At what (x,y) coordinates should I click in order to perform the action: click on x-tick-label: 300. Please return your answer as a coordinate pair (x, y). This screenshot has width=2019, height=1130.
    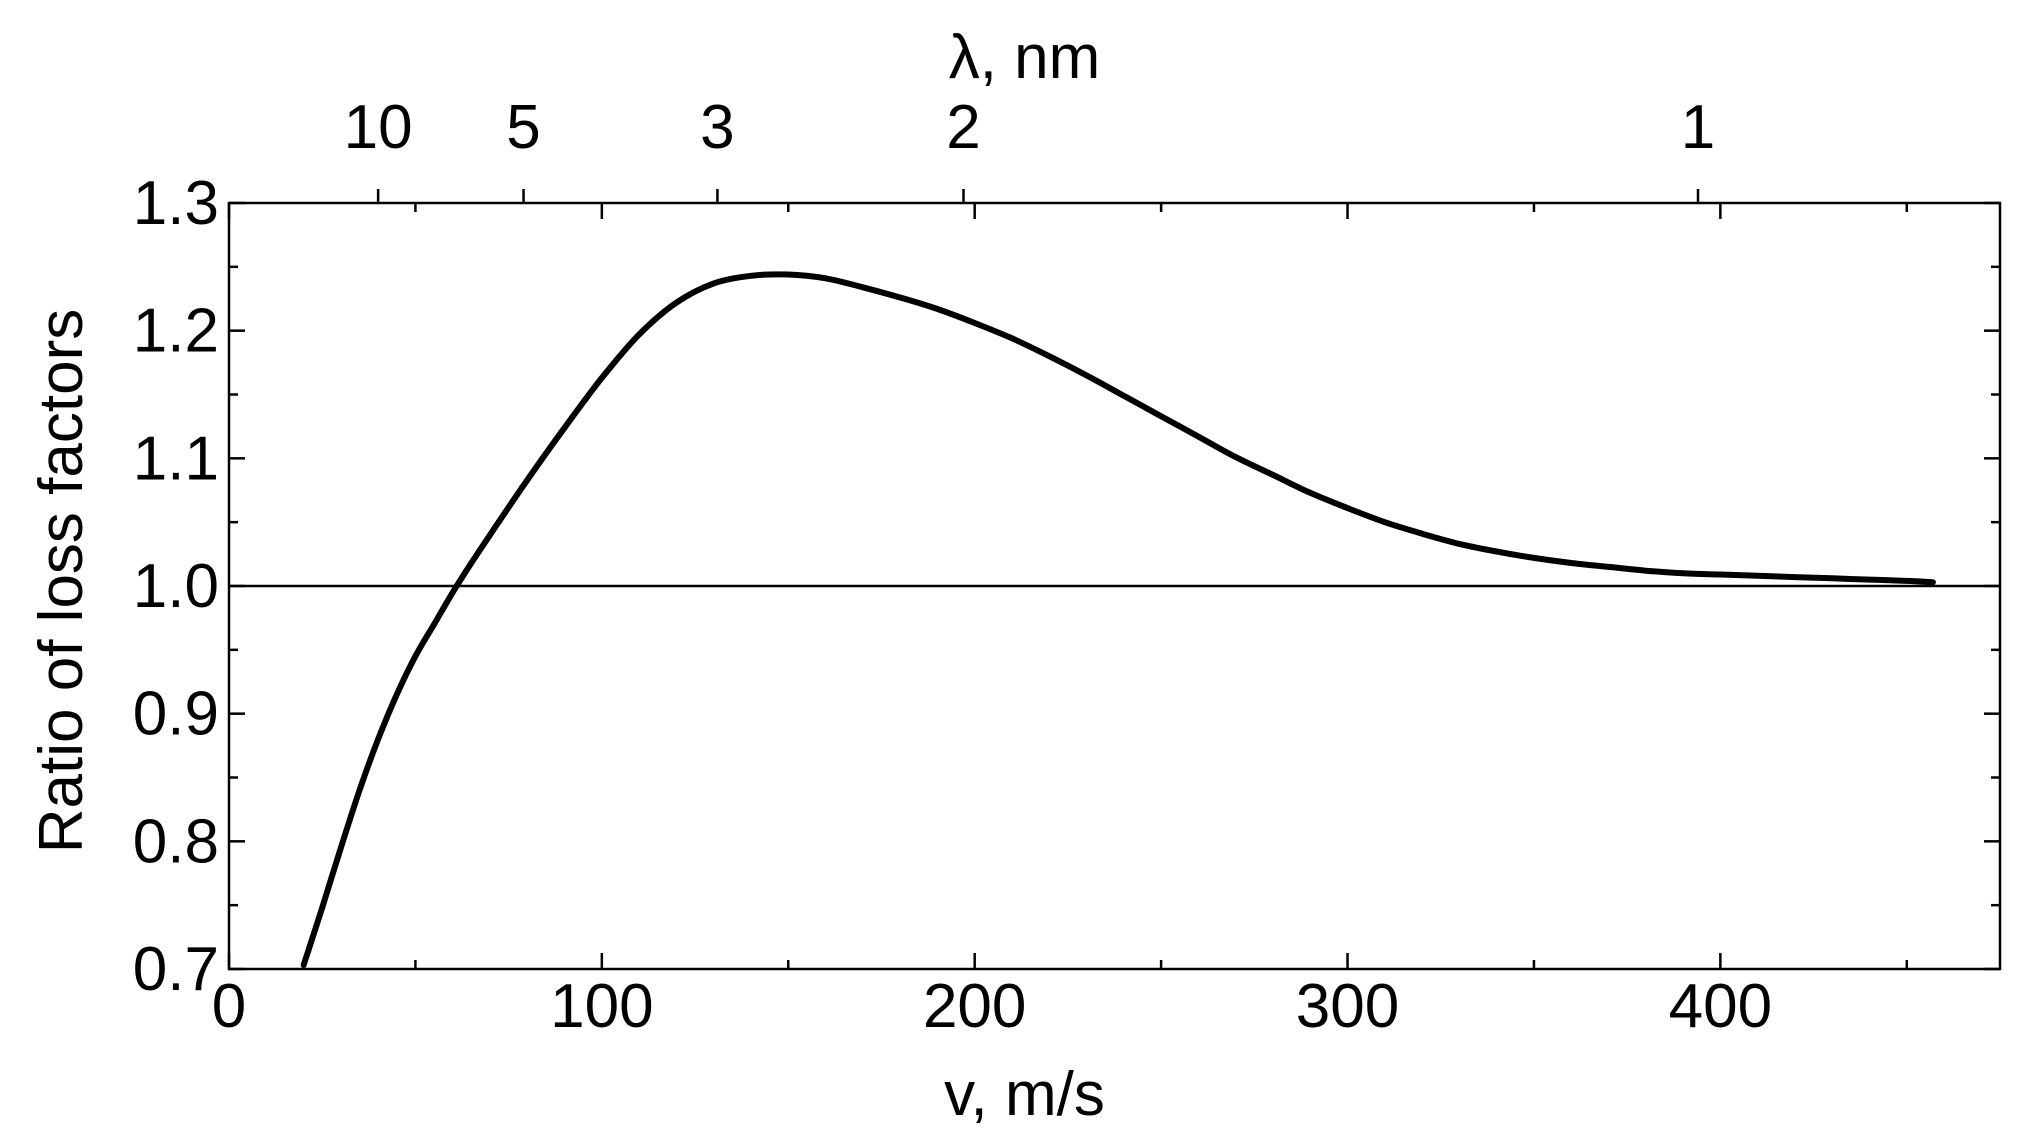
    Looking at the image, I should click on (1347, 1006).